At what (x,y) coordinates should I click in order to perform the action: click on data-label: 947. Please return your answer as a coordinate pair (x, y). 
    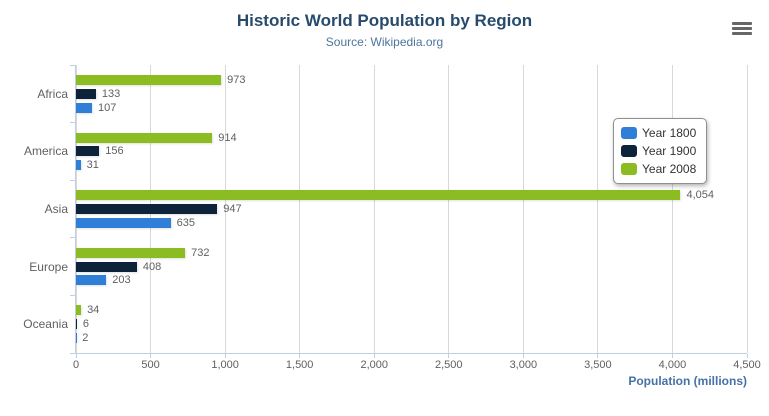
    Looking at the image, I should click on (232, 209).